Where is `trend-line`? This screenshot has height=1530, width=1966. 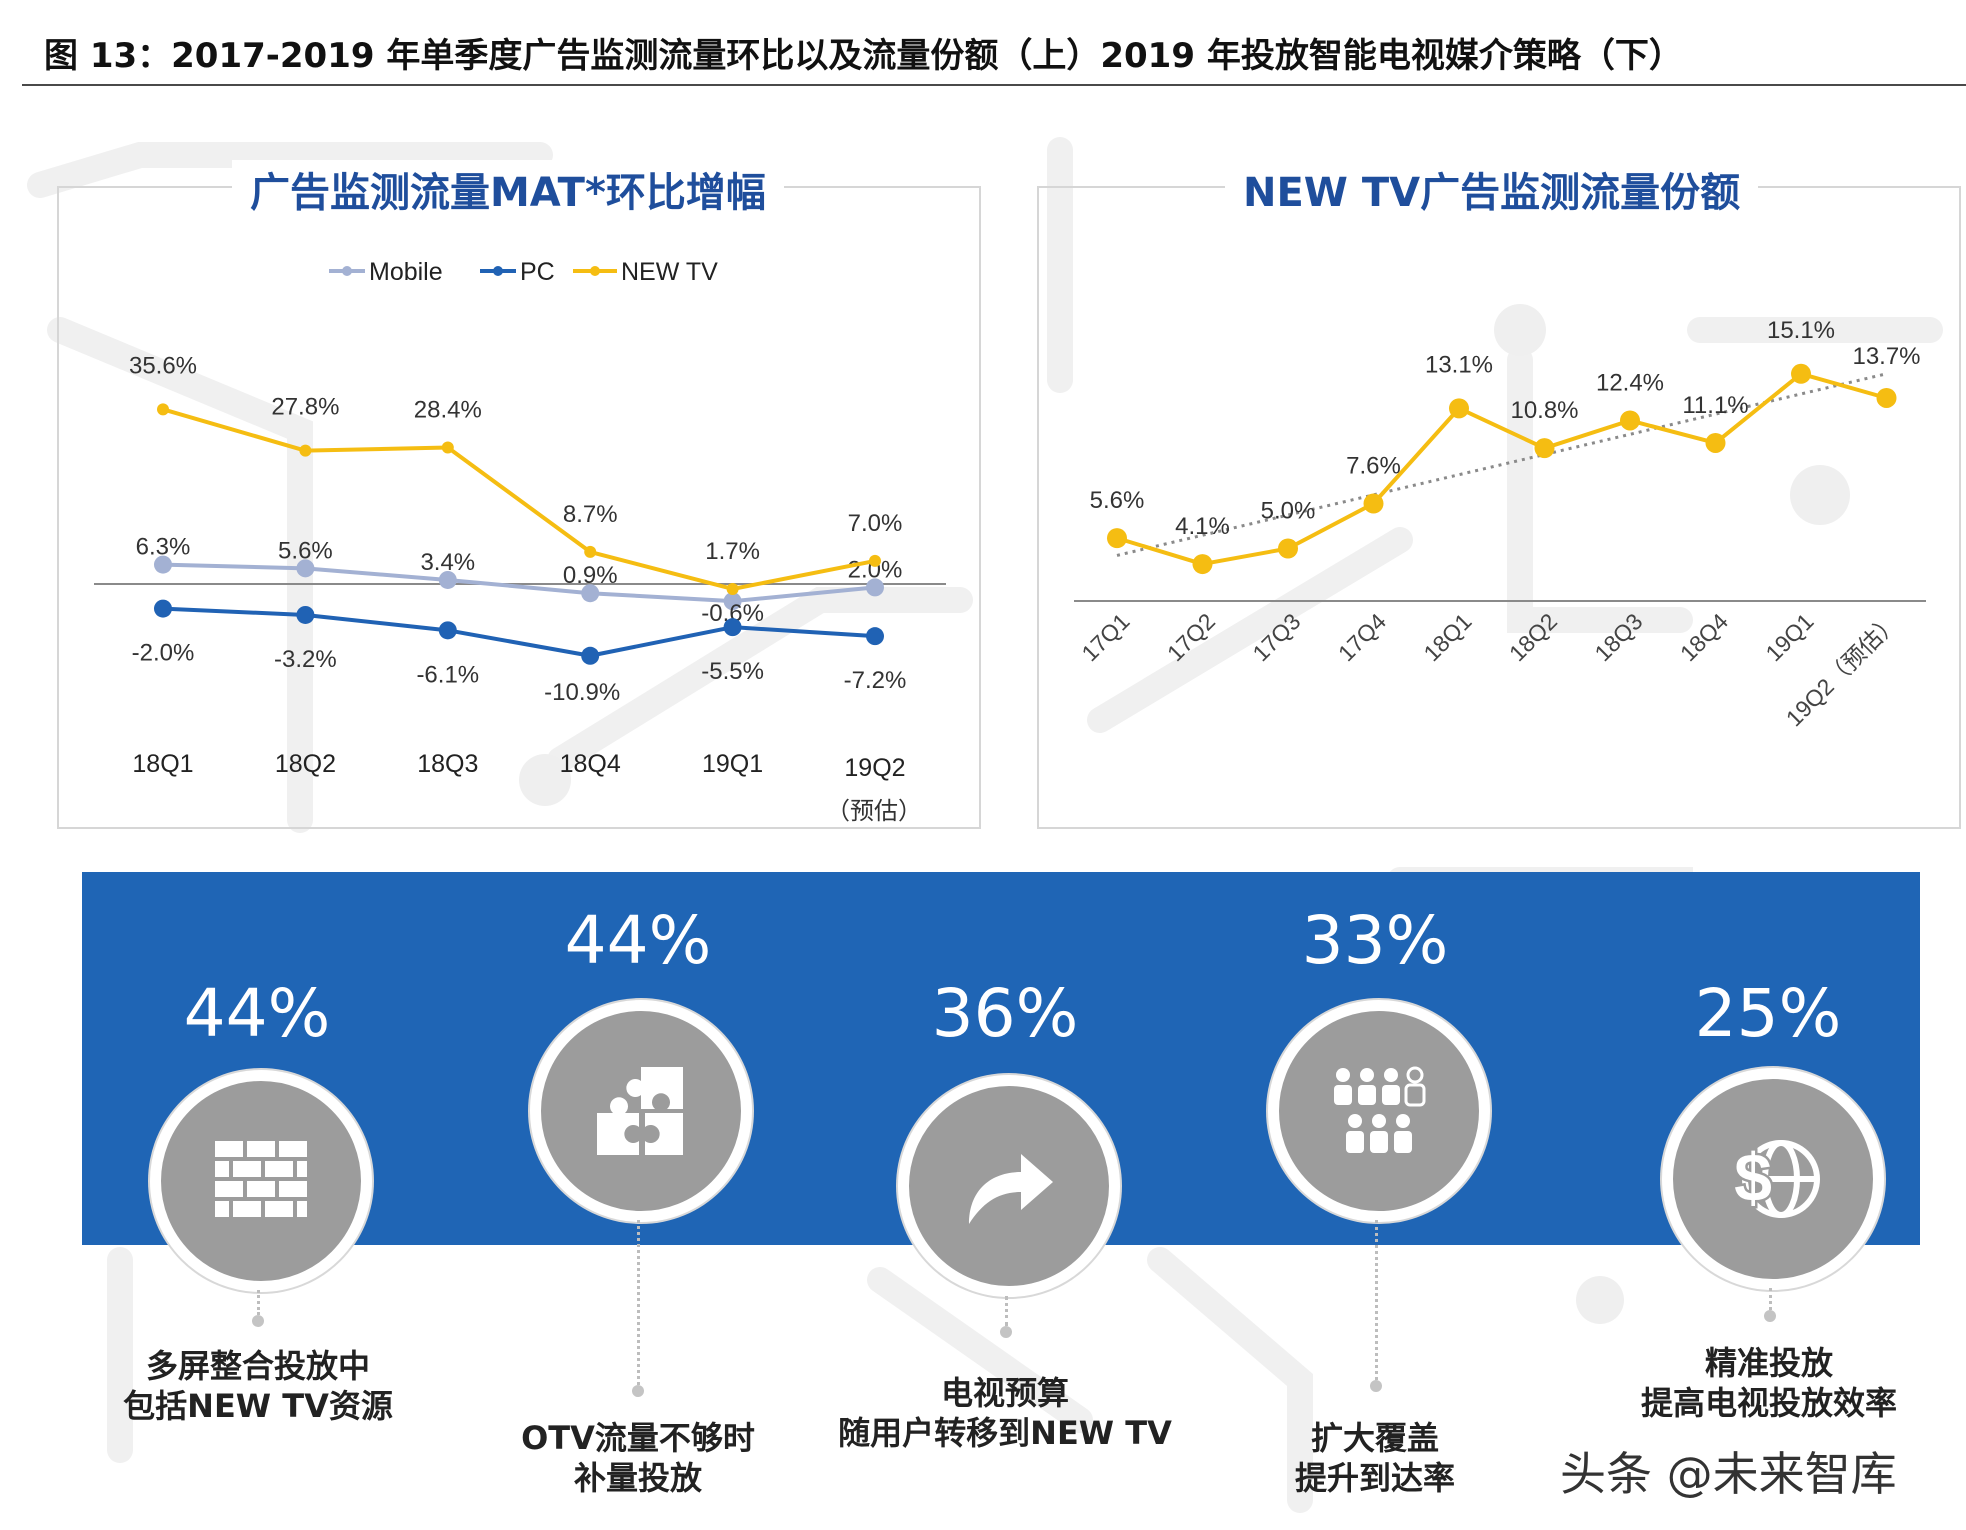 trend-line is located at coordinates (1501, 464).